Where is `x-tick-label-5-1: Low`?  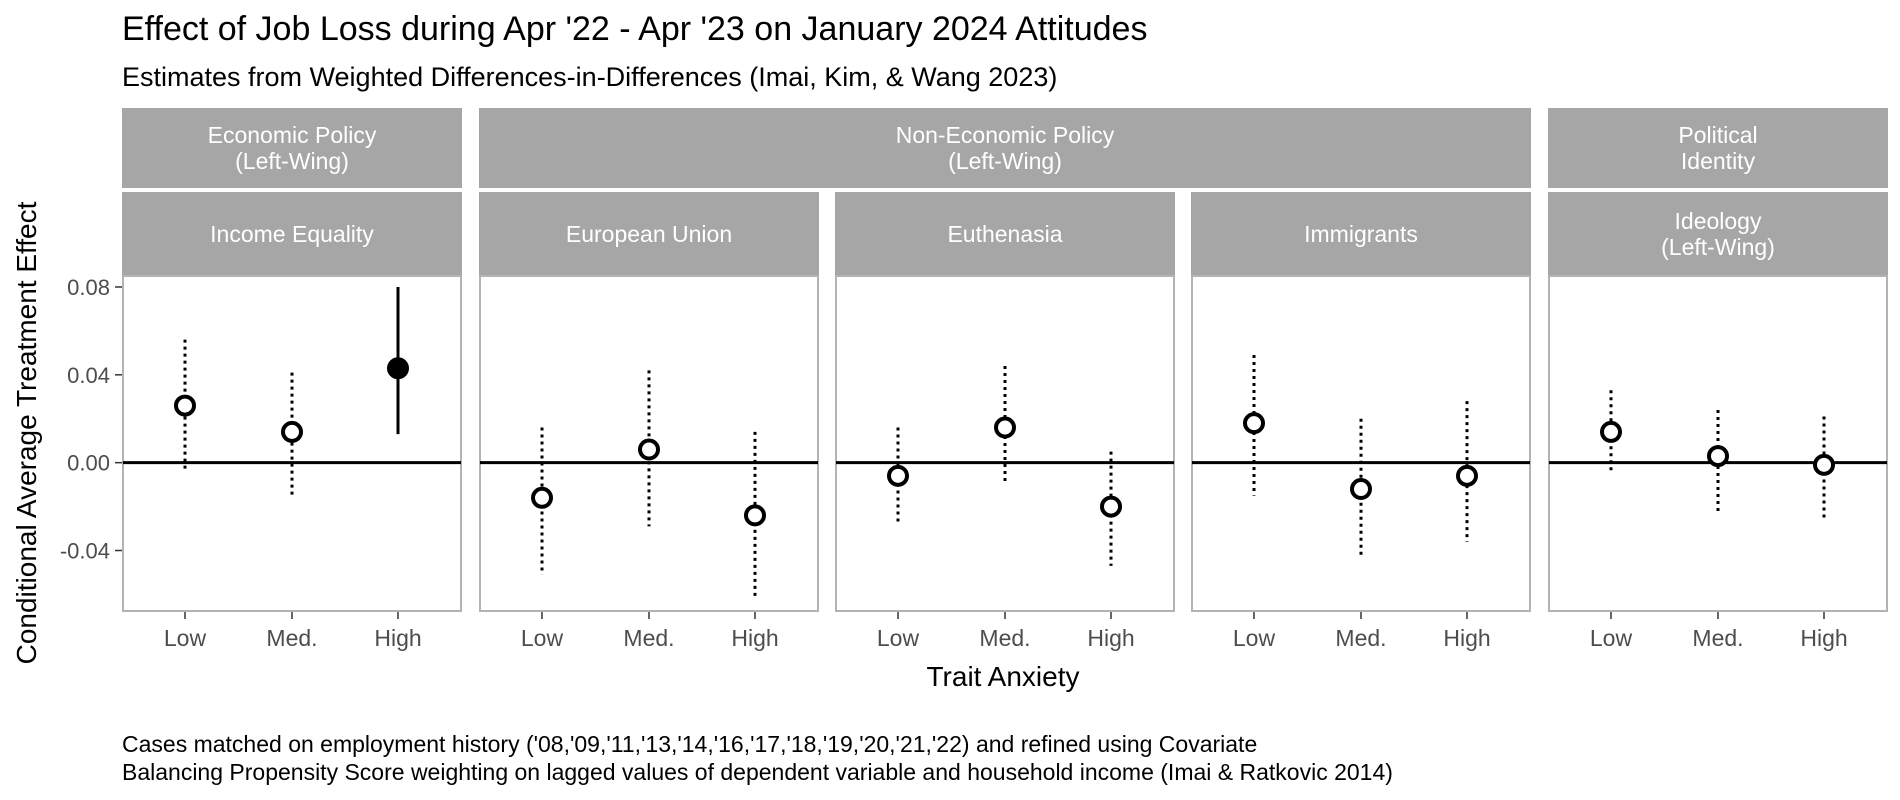 x-tick-label-5-1: Low is located at coordinates (1611, 638).